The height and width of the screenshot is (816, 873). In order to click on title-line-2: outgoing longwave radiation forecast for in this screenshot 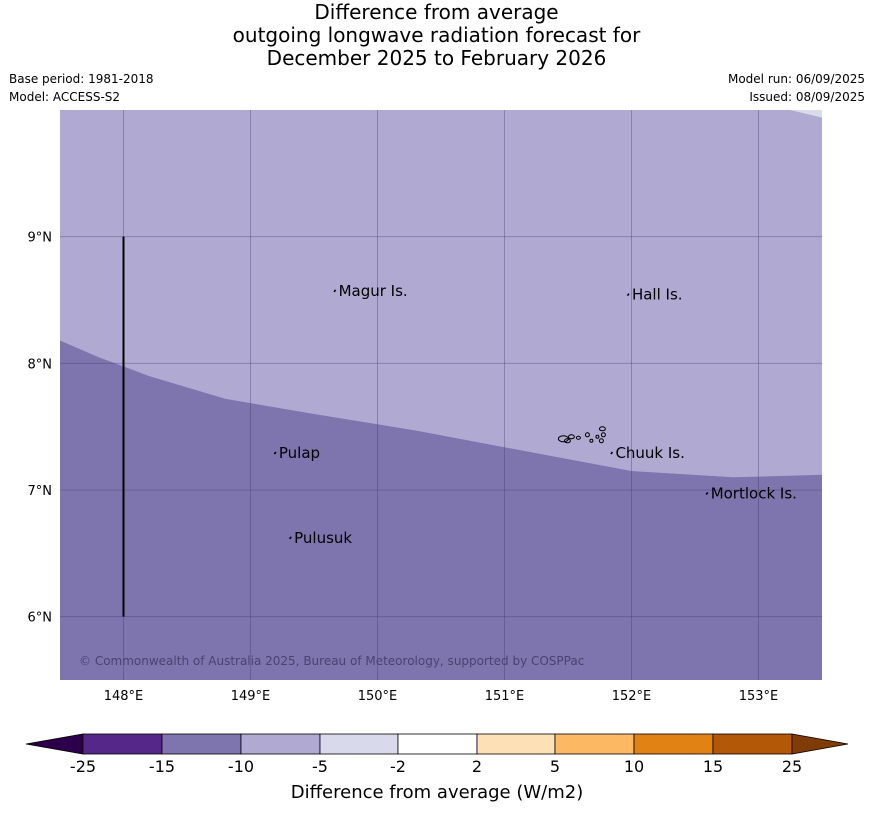, I will do `click(436, 35)`.